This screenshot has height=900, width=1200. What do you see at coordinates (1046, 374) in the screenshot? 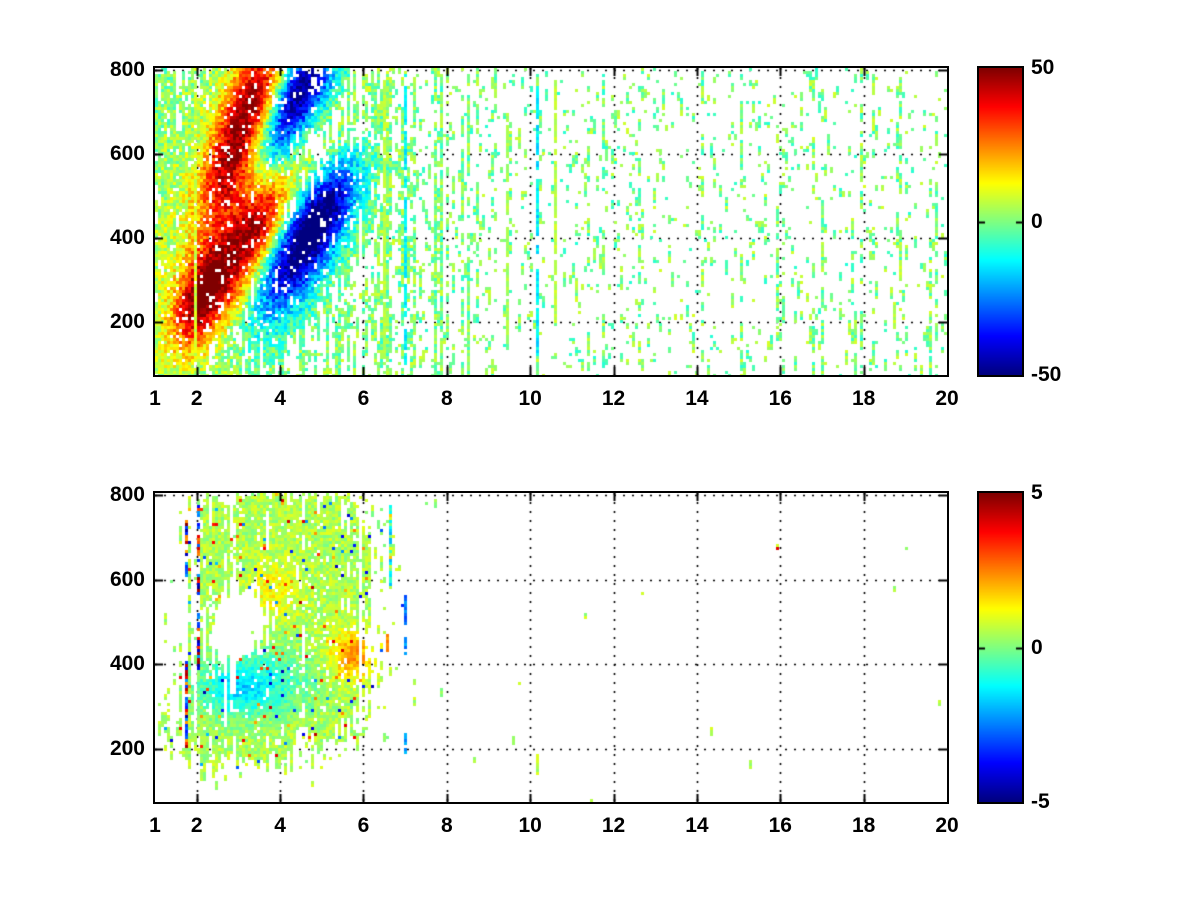
I see `colorbar-tick-label: -50` at bounding box center [1046, 374].